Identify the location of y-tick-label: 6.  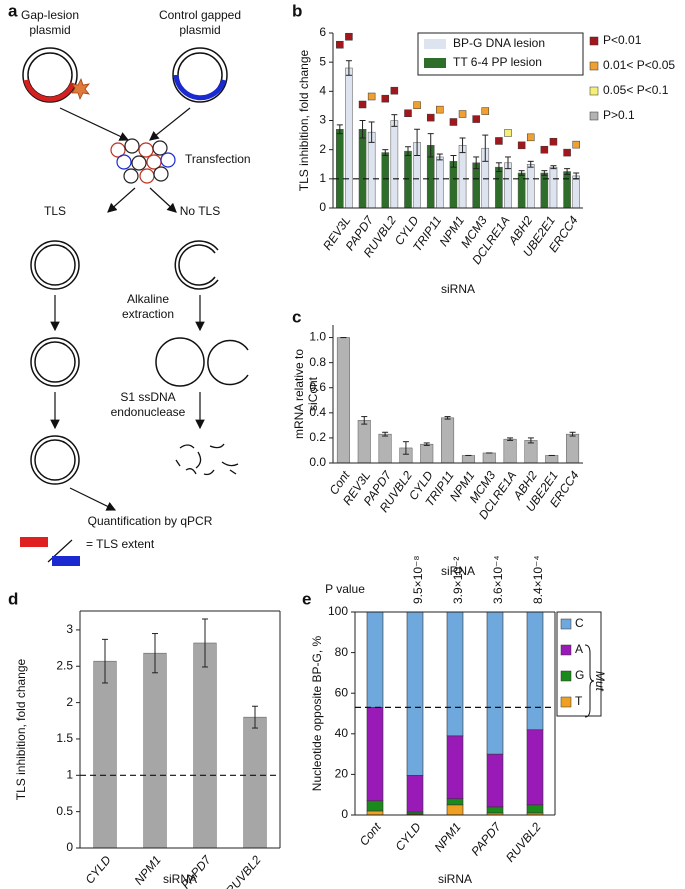
(322, 32).